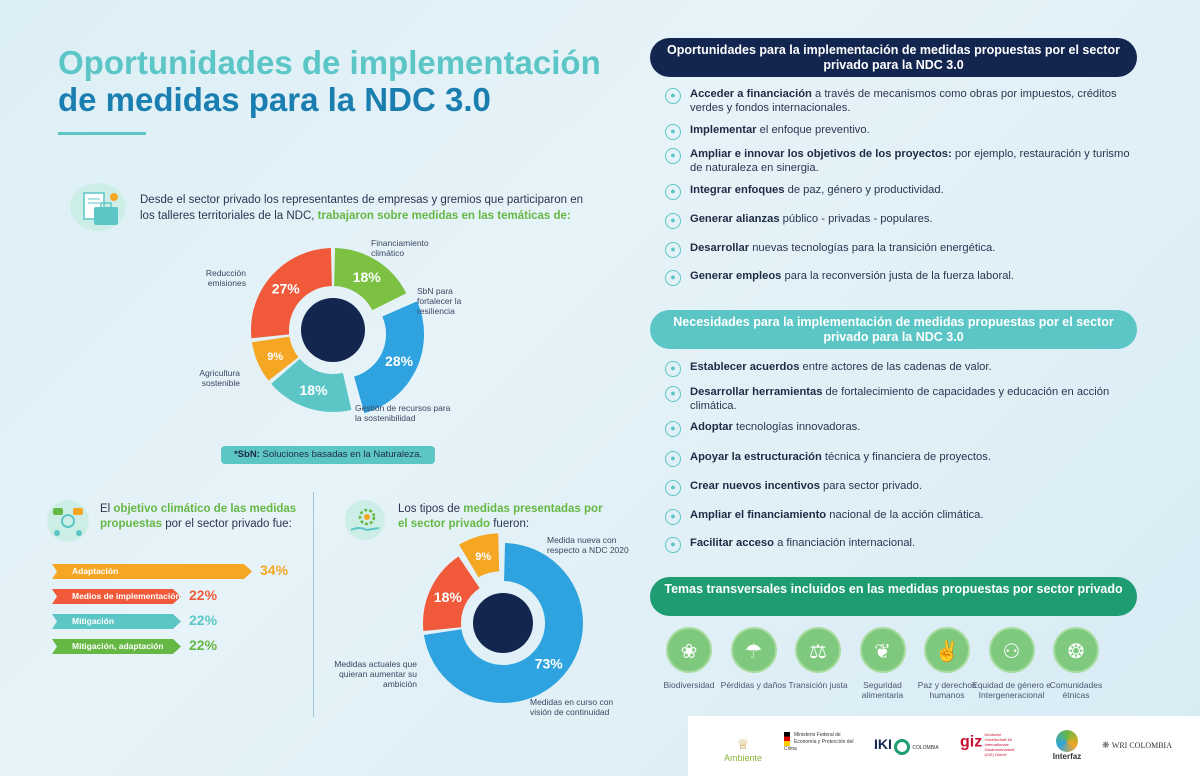  Describe the element at coordinates (737, 190) in the screenshot. I see `list-item-bold: Integrar enfoques` at that location.